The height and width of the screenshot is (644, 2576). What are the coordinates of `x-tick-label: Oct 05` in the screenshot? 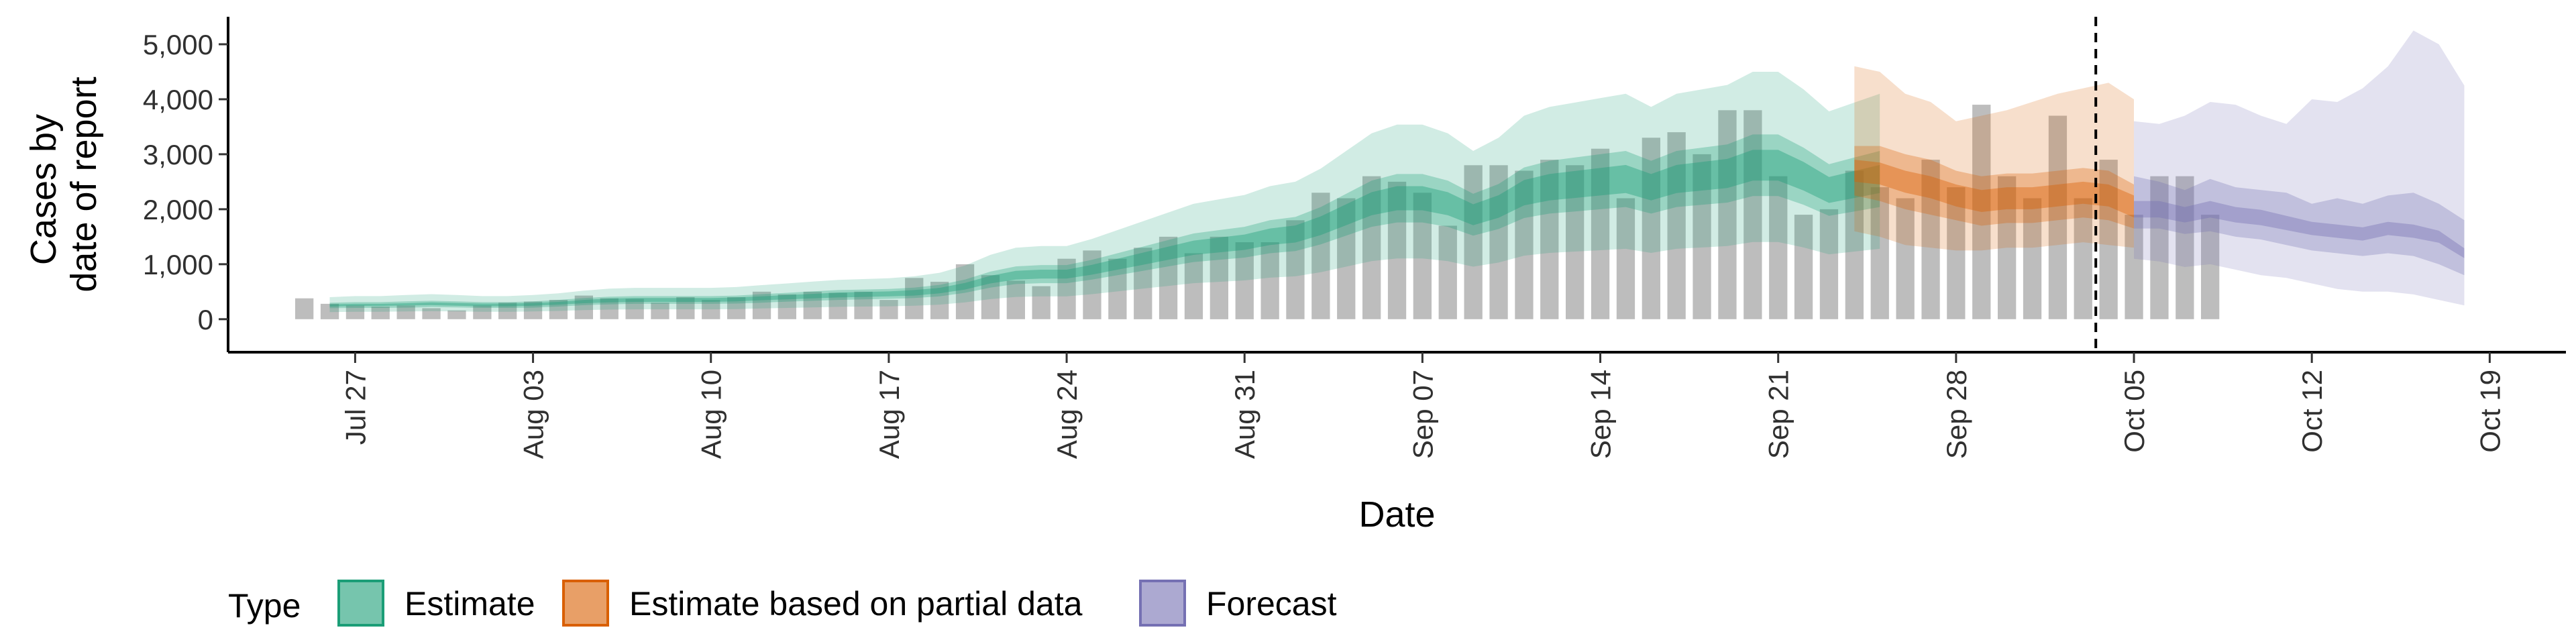 It's located at (2134, 411).